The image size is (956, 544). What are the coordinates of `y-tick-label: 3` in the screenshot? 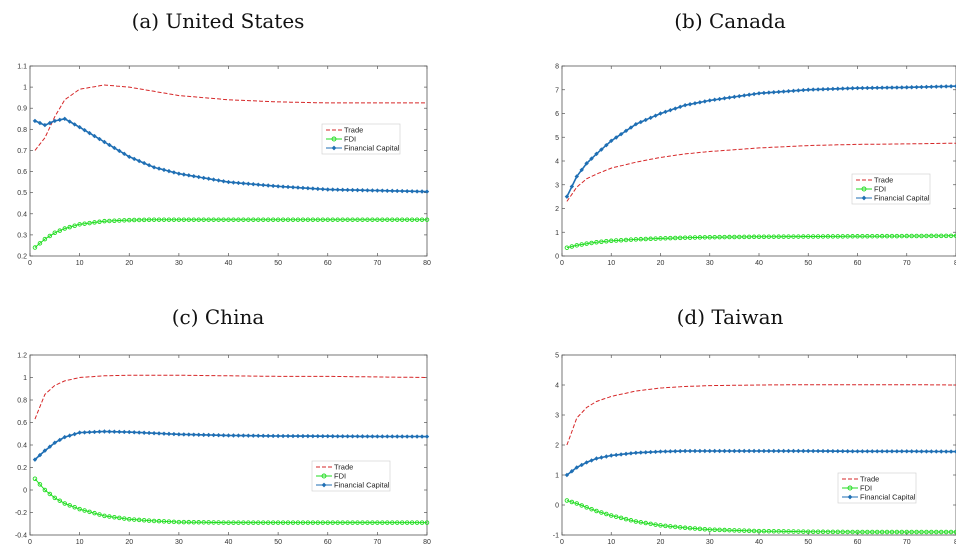 It's located at (557, 416).